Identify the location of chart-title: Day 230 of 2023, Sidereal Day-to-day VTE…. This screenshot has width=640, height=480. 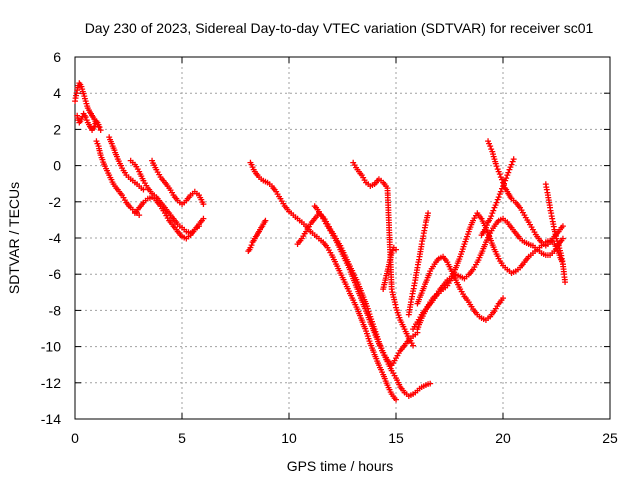
(339, 28).